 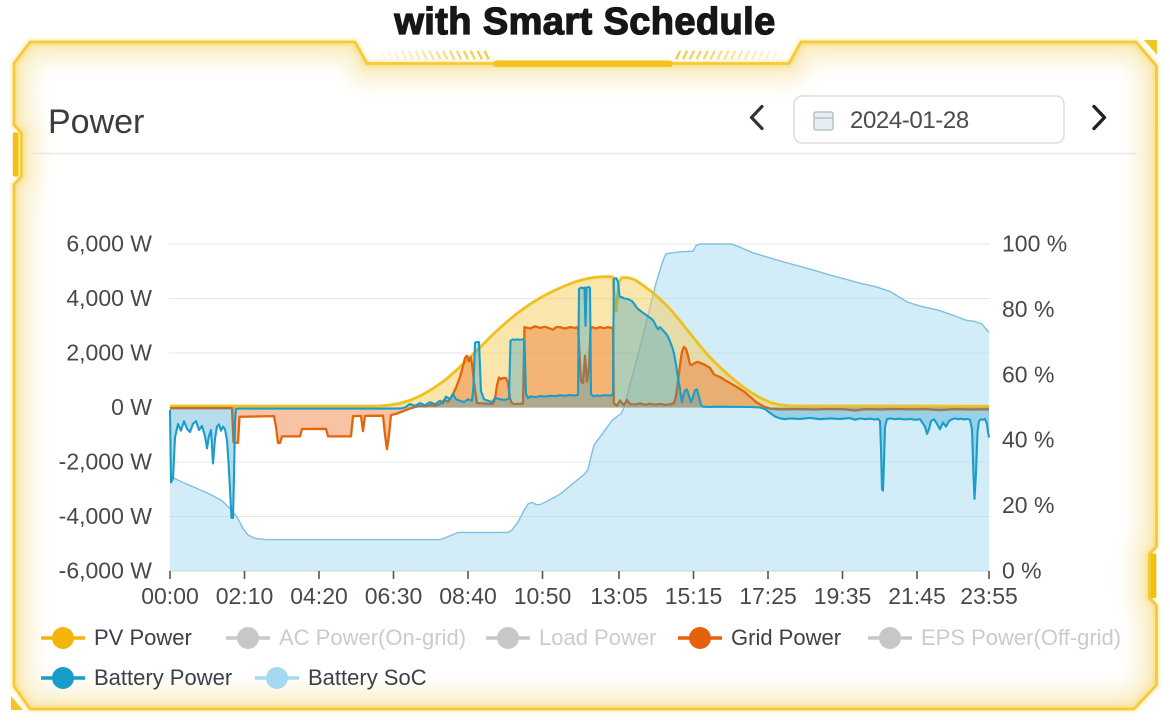 I want to click on svg-text: -6,000 W, so click(x=106, y=571).